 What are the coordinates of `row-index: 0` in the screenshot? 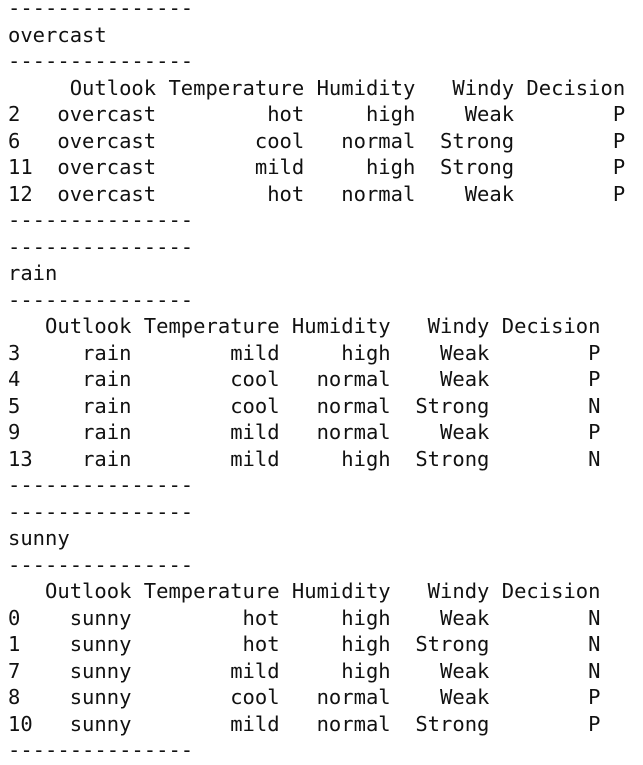 It's located at (14, 617).